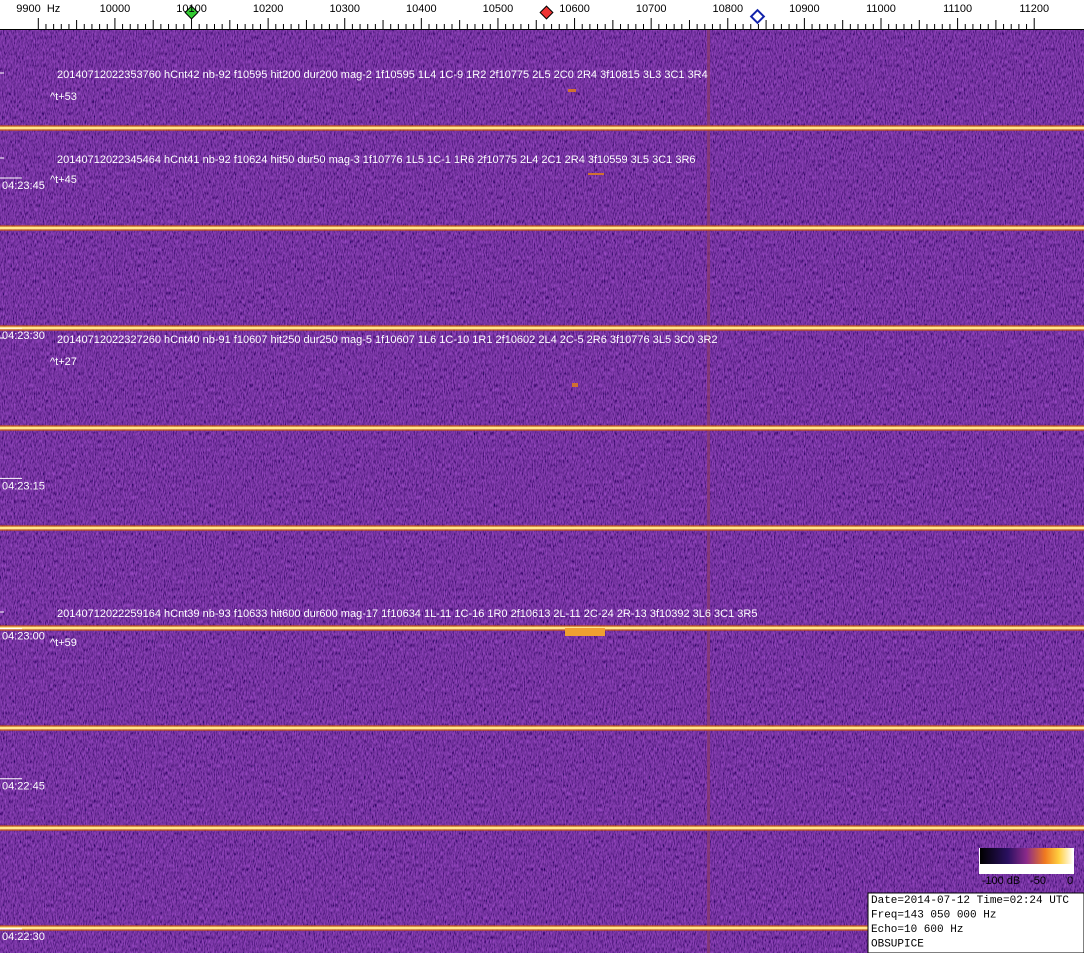 The height and width of the screenshot is (953, 1084). I want to click on marker-red, so click(546, 12).